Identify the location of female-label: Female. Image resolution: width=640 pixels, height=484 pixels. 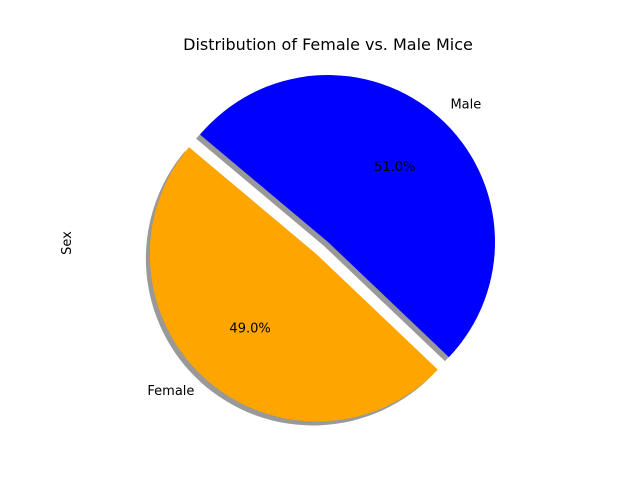
(170, 391).